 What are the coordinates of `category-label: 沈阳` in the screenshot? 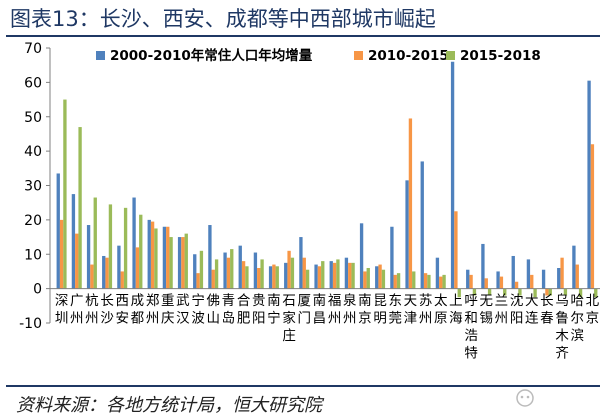 It's located at (517, 310).